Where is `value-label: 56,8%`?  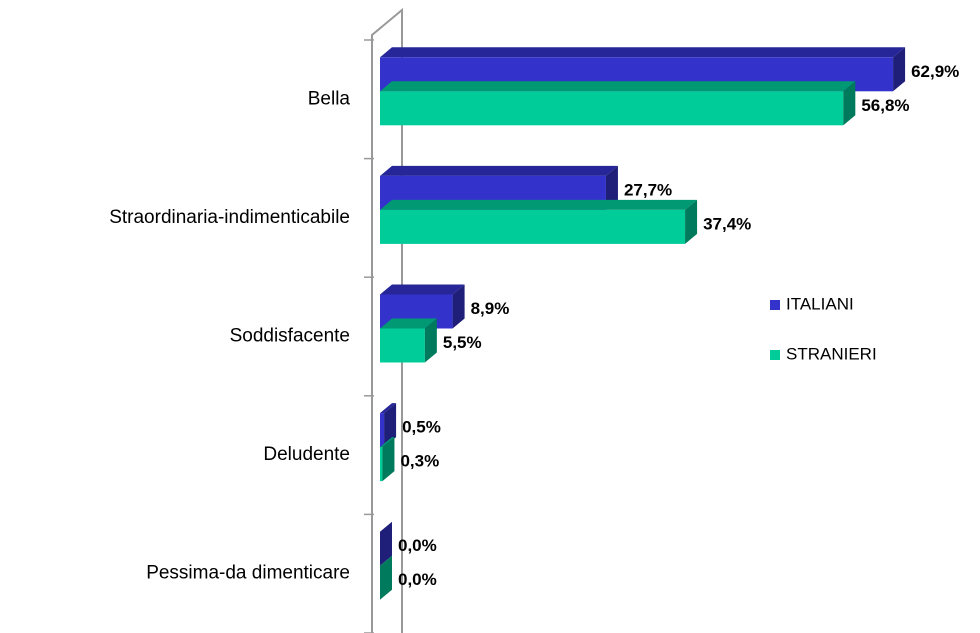
value-label: 56,8% is located at coordinates (885, 105).